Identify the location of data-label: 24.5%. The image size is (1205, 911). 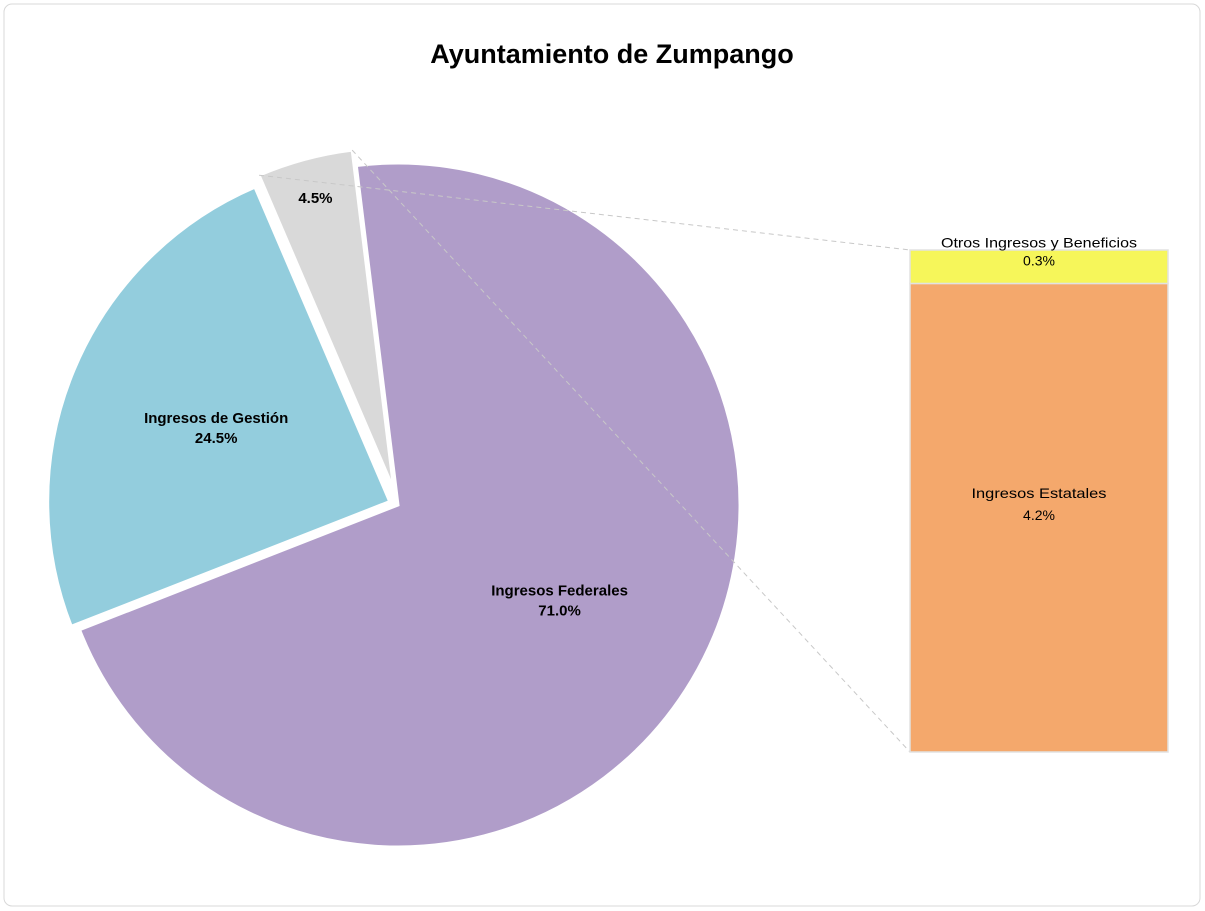
(216, 438).